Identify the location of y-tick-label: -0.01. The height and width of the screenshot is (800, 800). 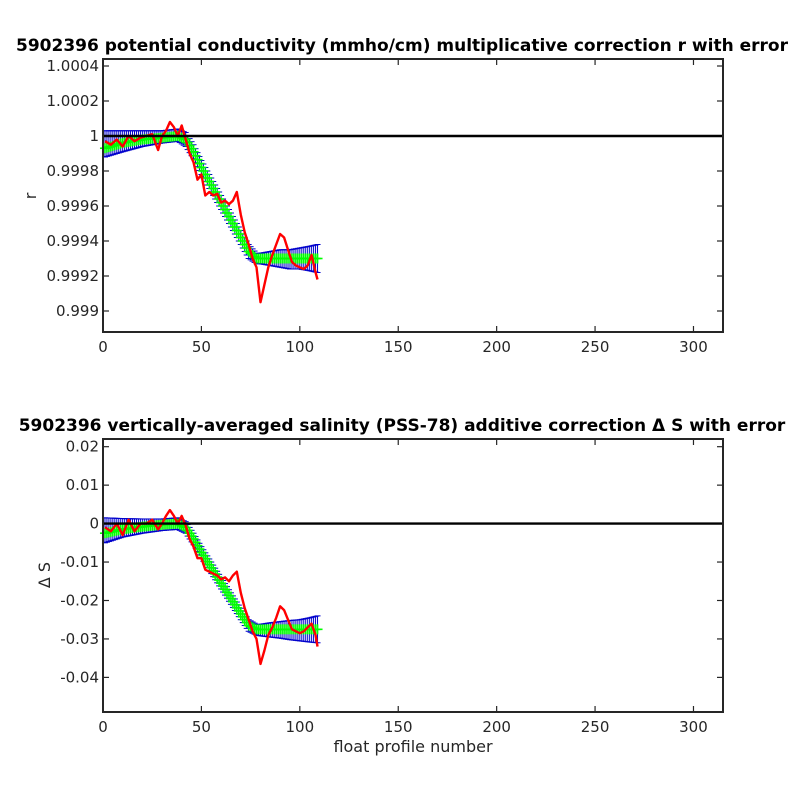
(79, 562).